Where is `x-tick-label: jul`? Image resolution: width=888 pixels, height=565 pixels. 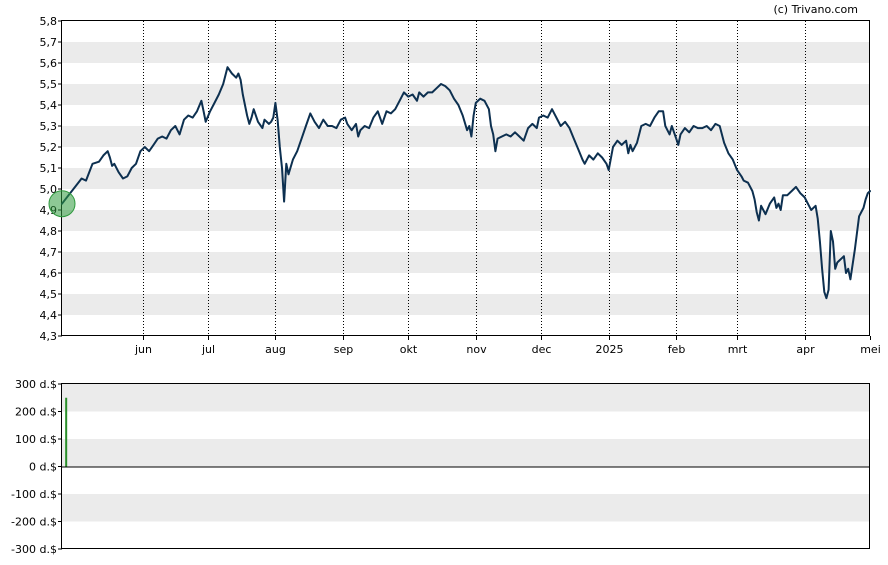 x-tick-label: jul is located at coordinates (208, 349).